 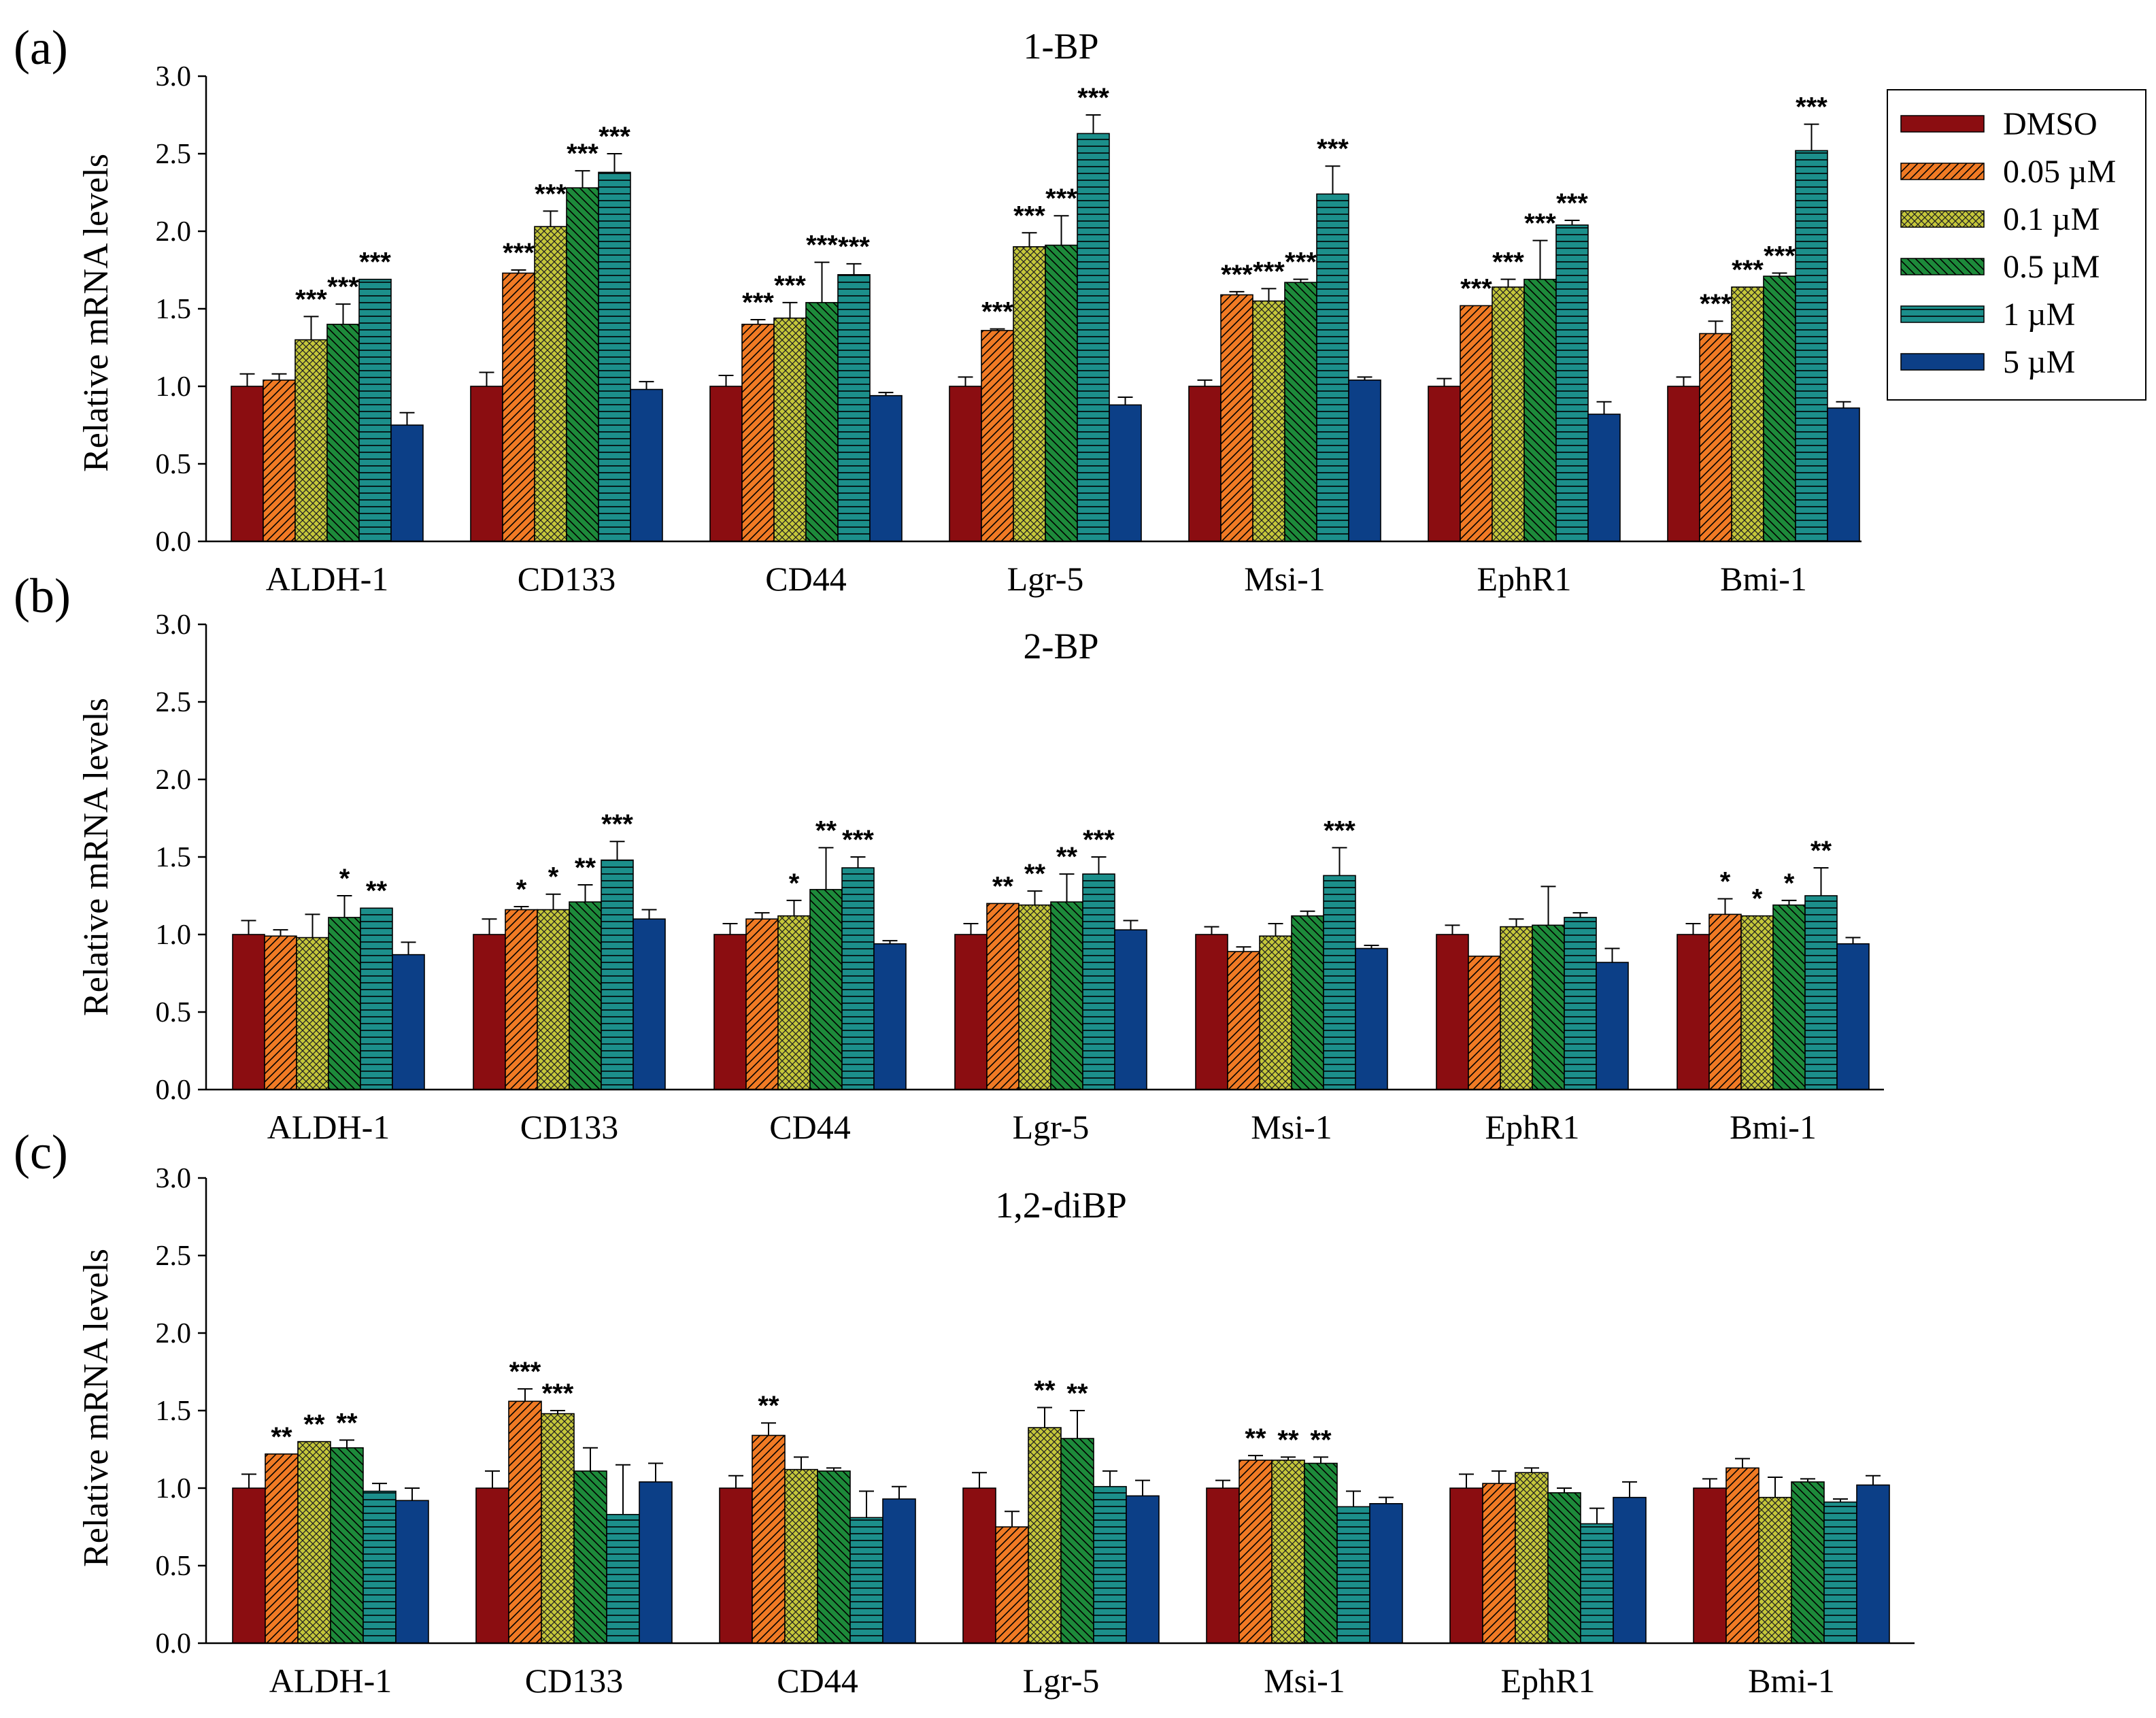 What do you see at coordinates (2050, 124) in the screenshot?
I see `legend-label-dmso: DMSO` at bounding box center [2050, 124].